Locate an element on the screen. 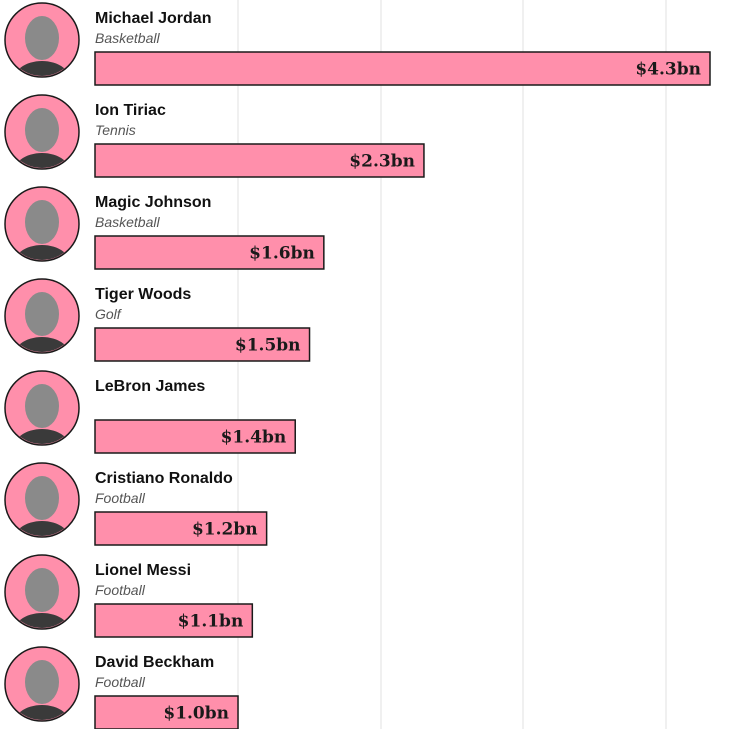  athlete-row: Cristiano Ronaldo Football $1.2bn is located at coordinates (136, 504).